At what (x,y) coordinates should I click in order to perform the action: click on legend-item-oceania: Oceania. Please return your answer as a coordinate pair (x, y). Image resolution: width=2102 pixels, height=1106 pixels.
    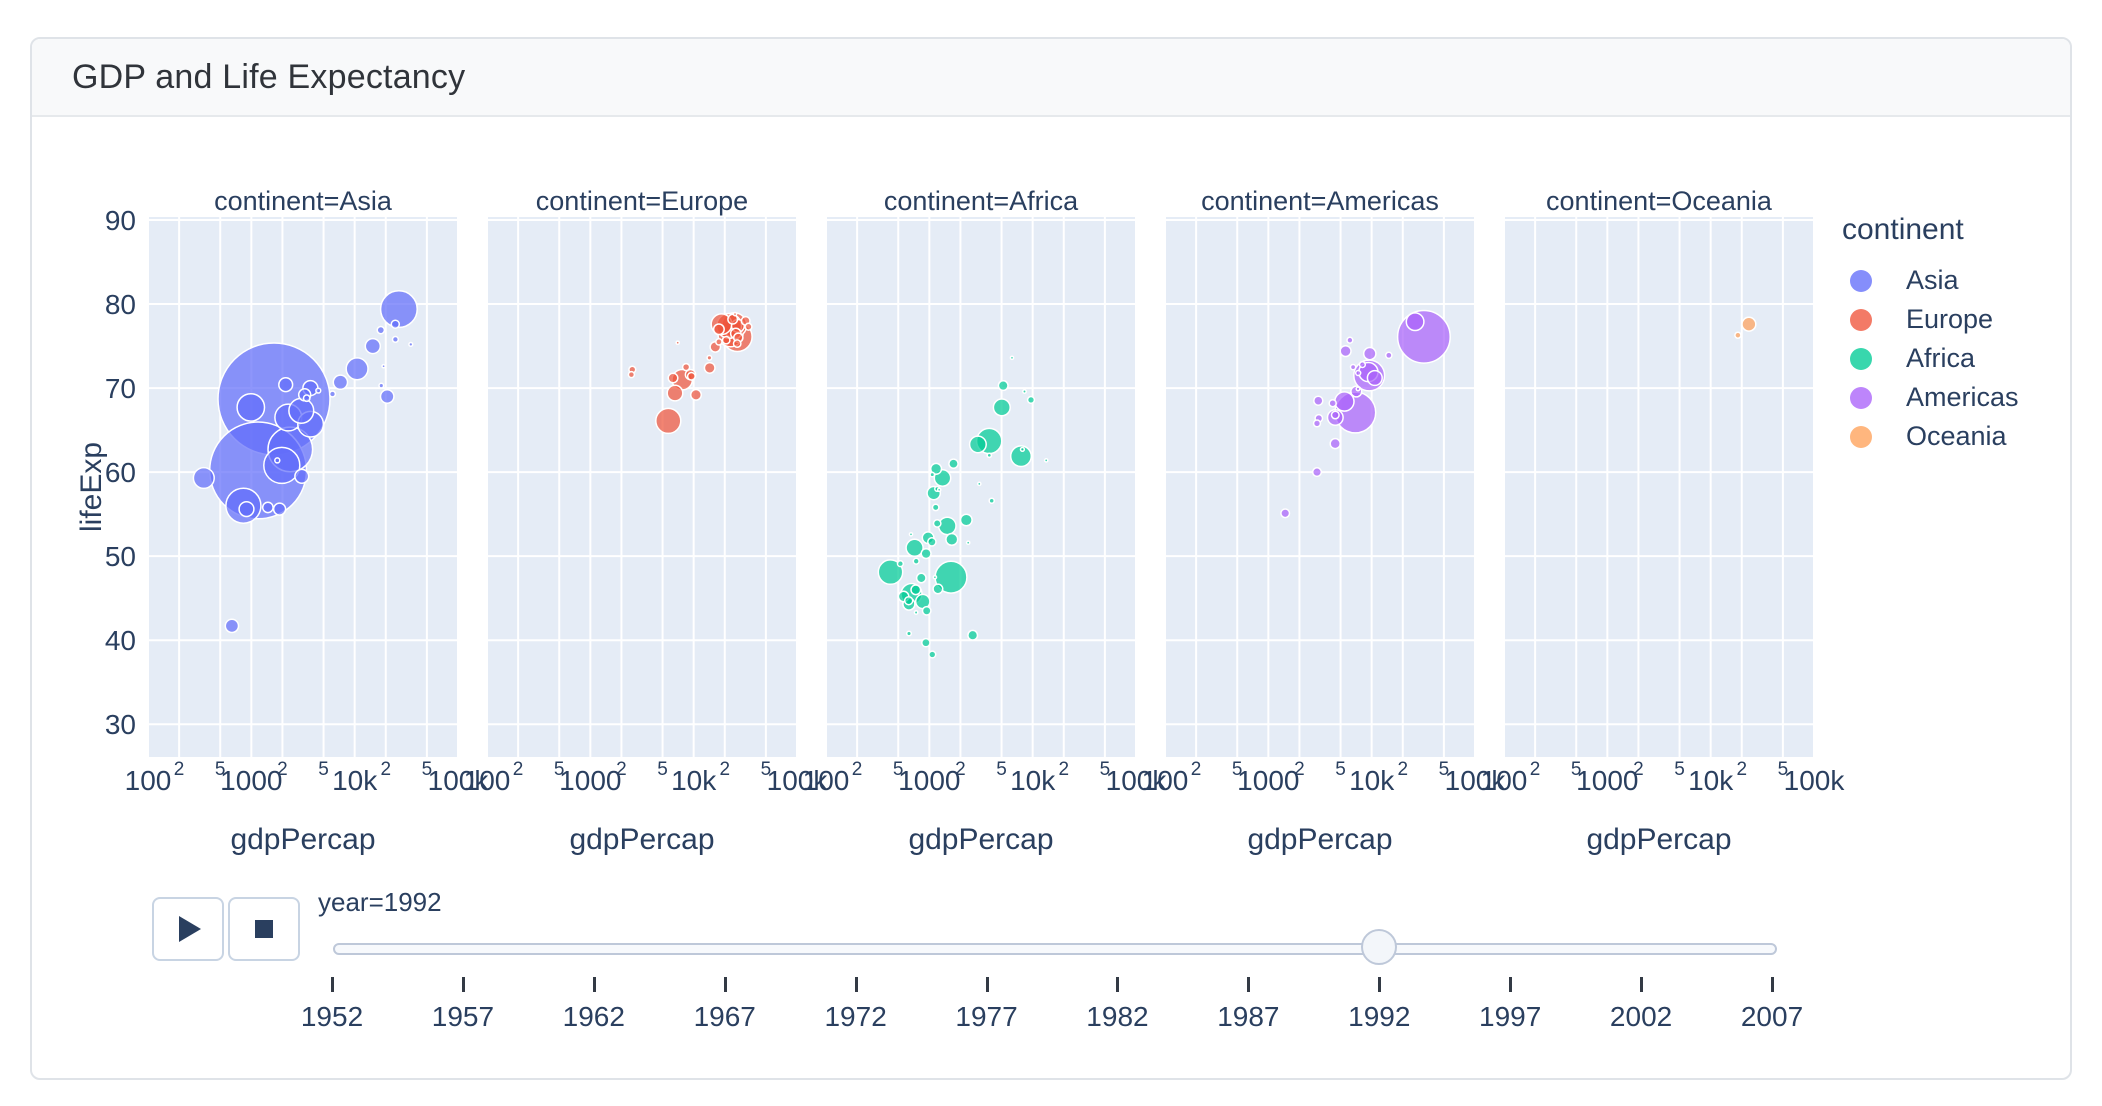
    Looking at the image, I should click on (1947, 436).